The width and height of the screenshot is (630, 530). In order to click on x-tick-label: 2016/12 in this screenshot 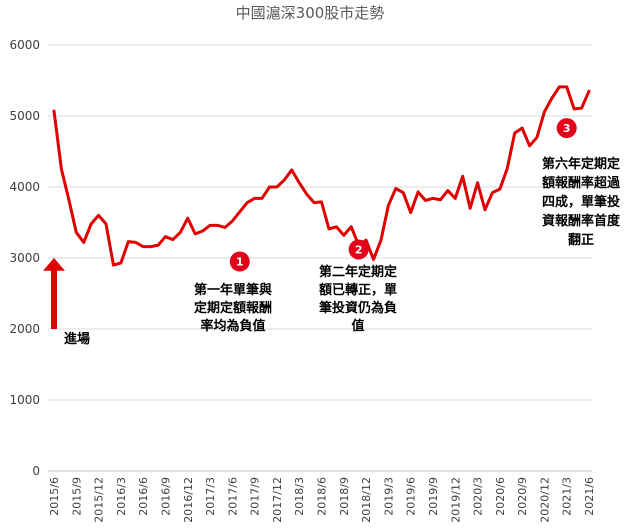, I will do `click(188, 500)`.